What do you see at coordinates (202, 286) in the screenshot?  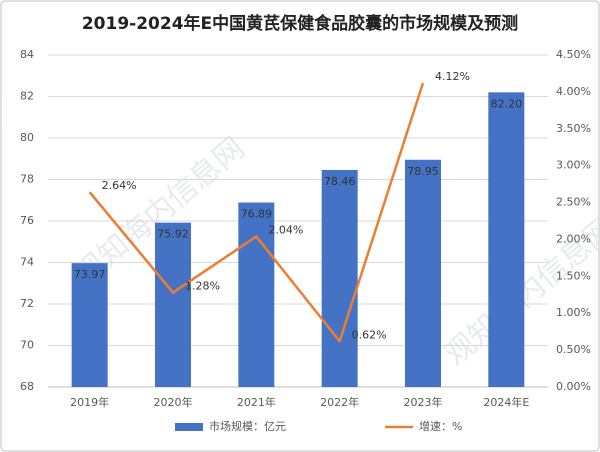 I see `data-label: 1.28%` at bounding box center [202, 286].